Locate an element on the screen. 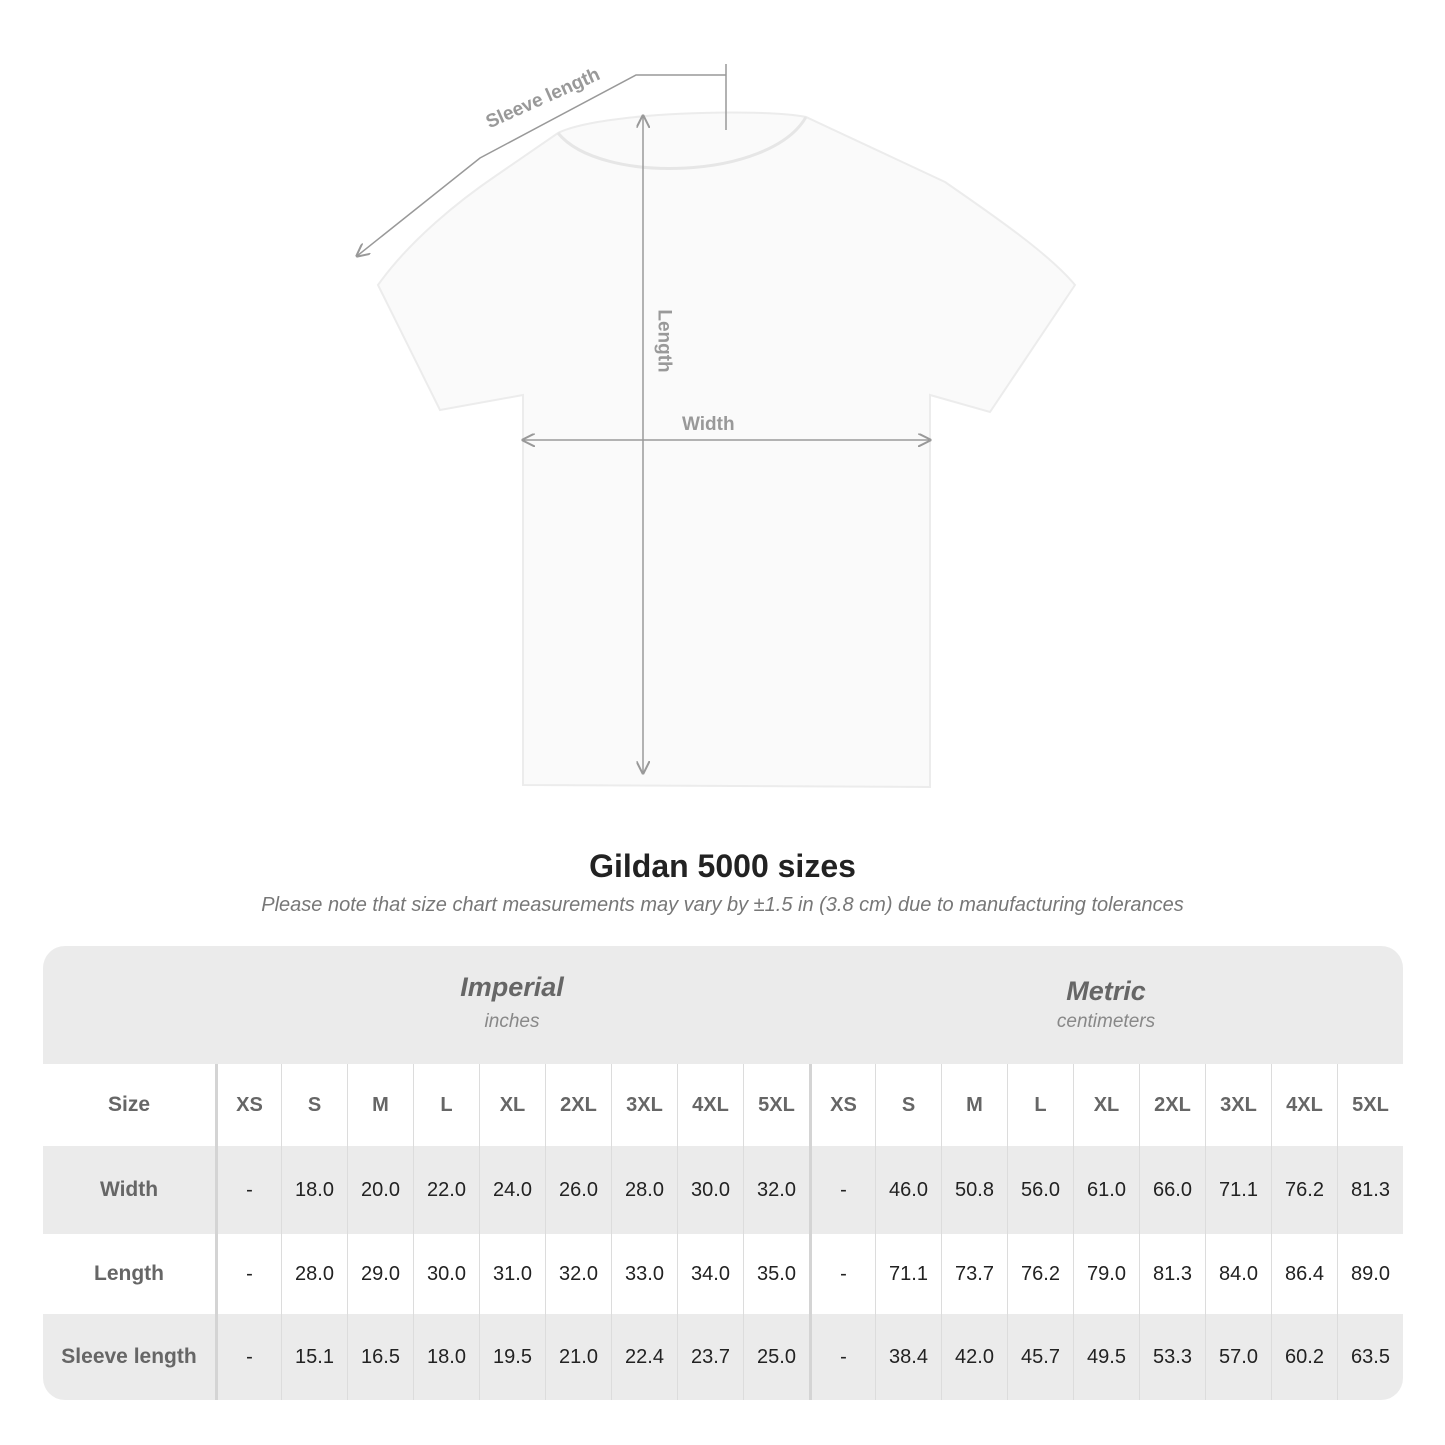 This screenshot has height=1445, width=1445. metric-value-cell: 53.3 is located at coordinates (1172, 1357).